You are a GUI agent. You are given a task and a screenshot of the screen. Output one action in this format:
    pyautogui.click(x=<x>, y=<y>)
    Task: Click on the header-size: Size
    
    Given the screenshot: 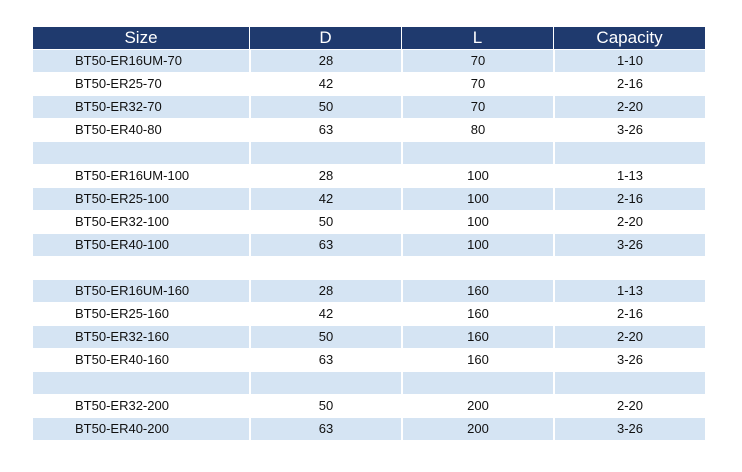 What is the action you would take?
    pyautogui.click(x=141, y=38)
    